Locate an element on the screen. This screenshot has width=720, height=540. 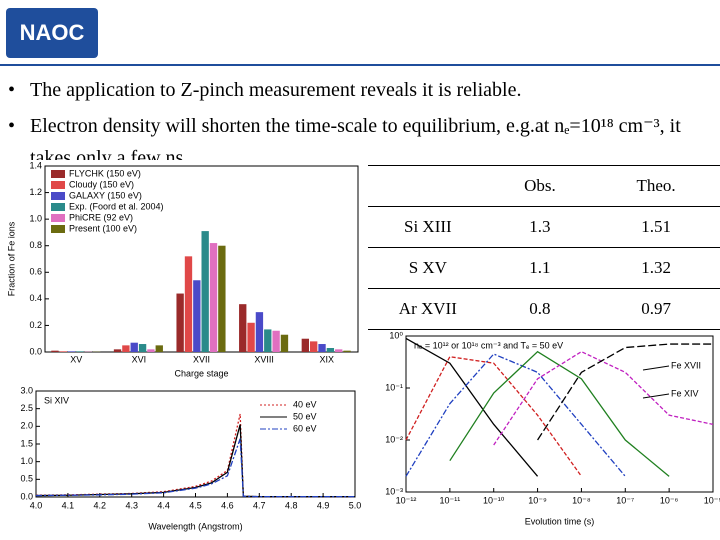
x-tick-label: 10⁻⁹ is located at coordinates (537, 500).